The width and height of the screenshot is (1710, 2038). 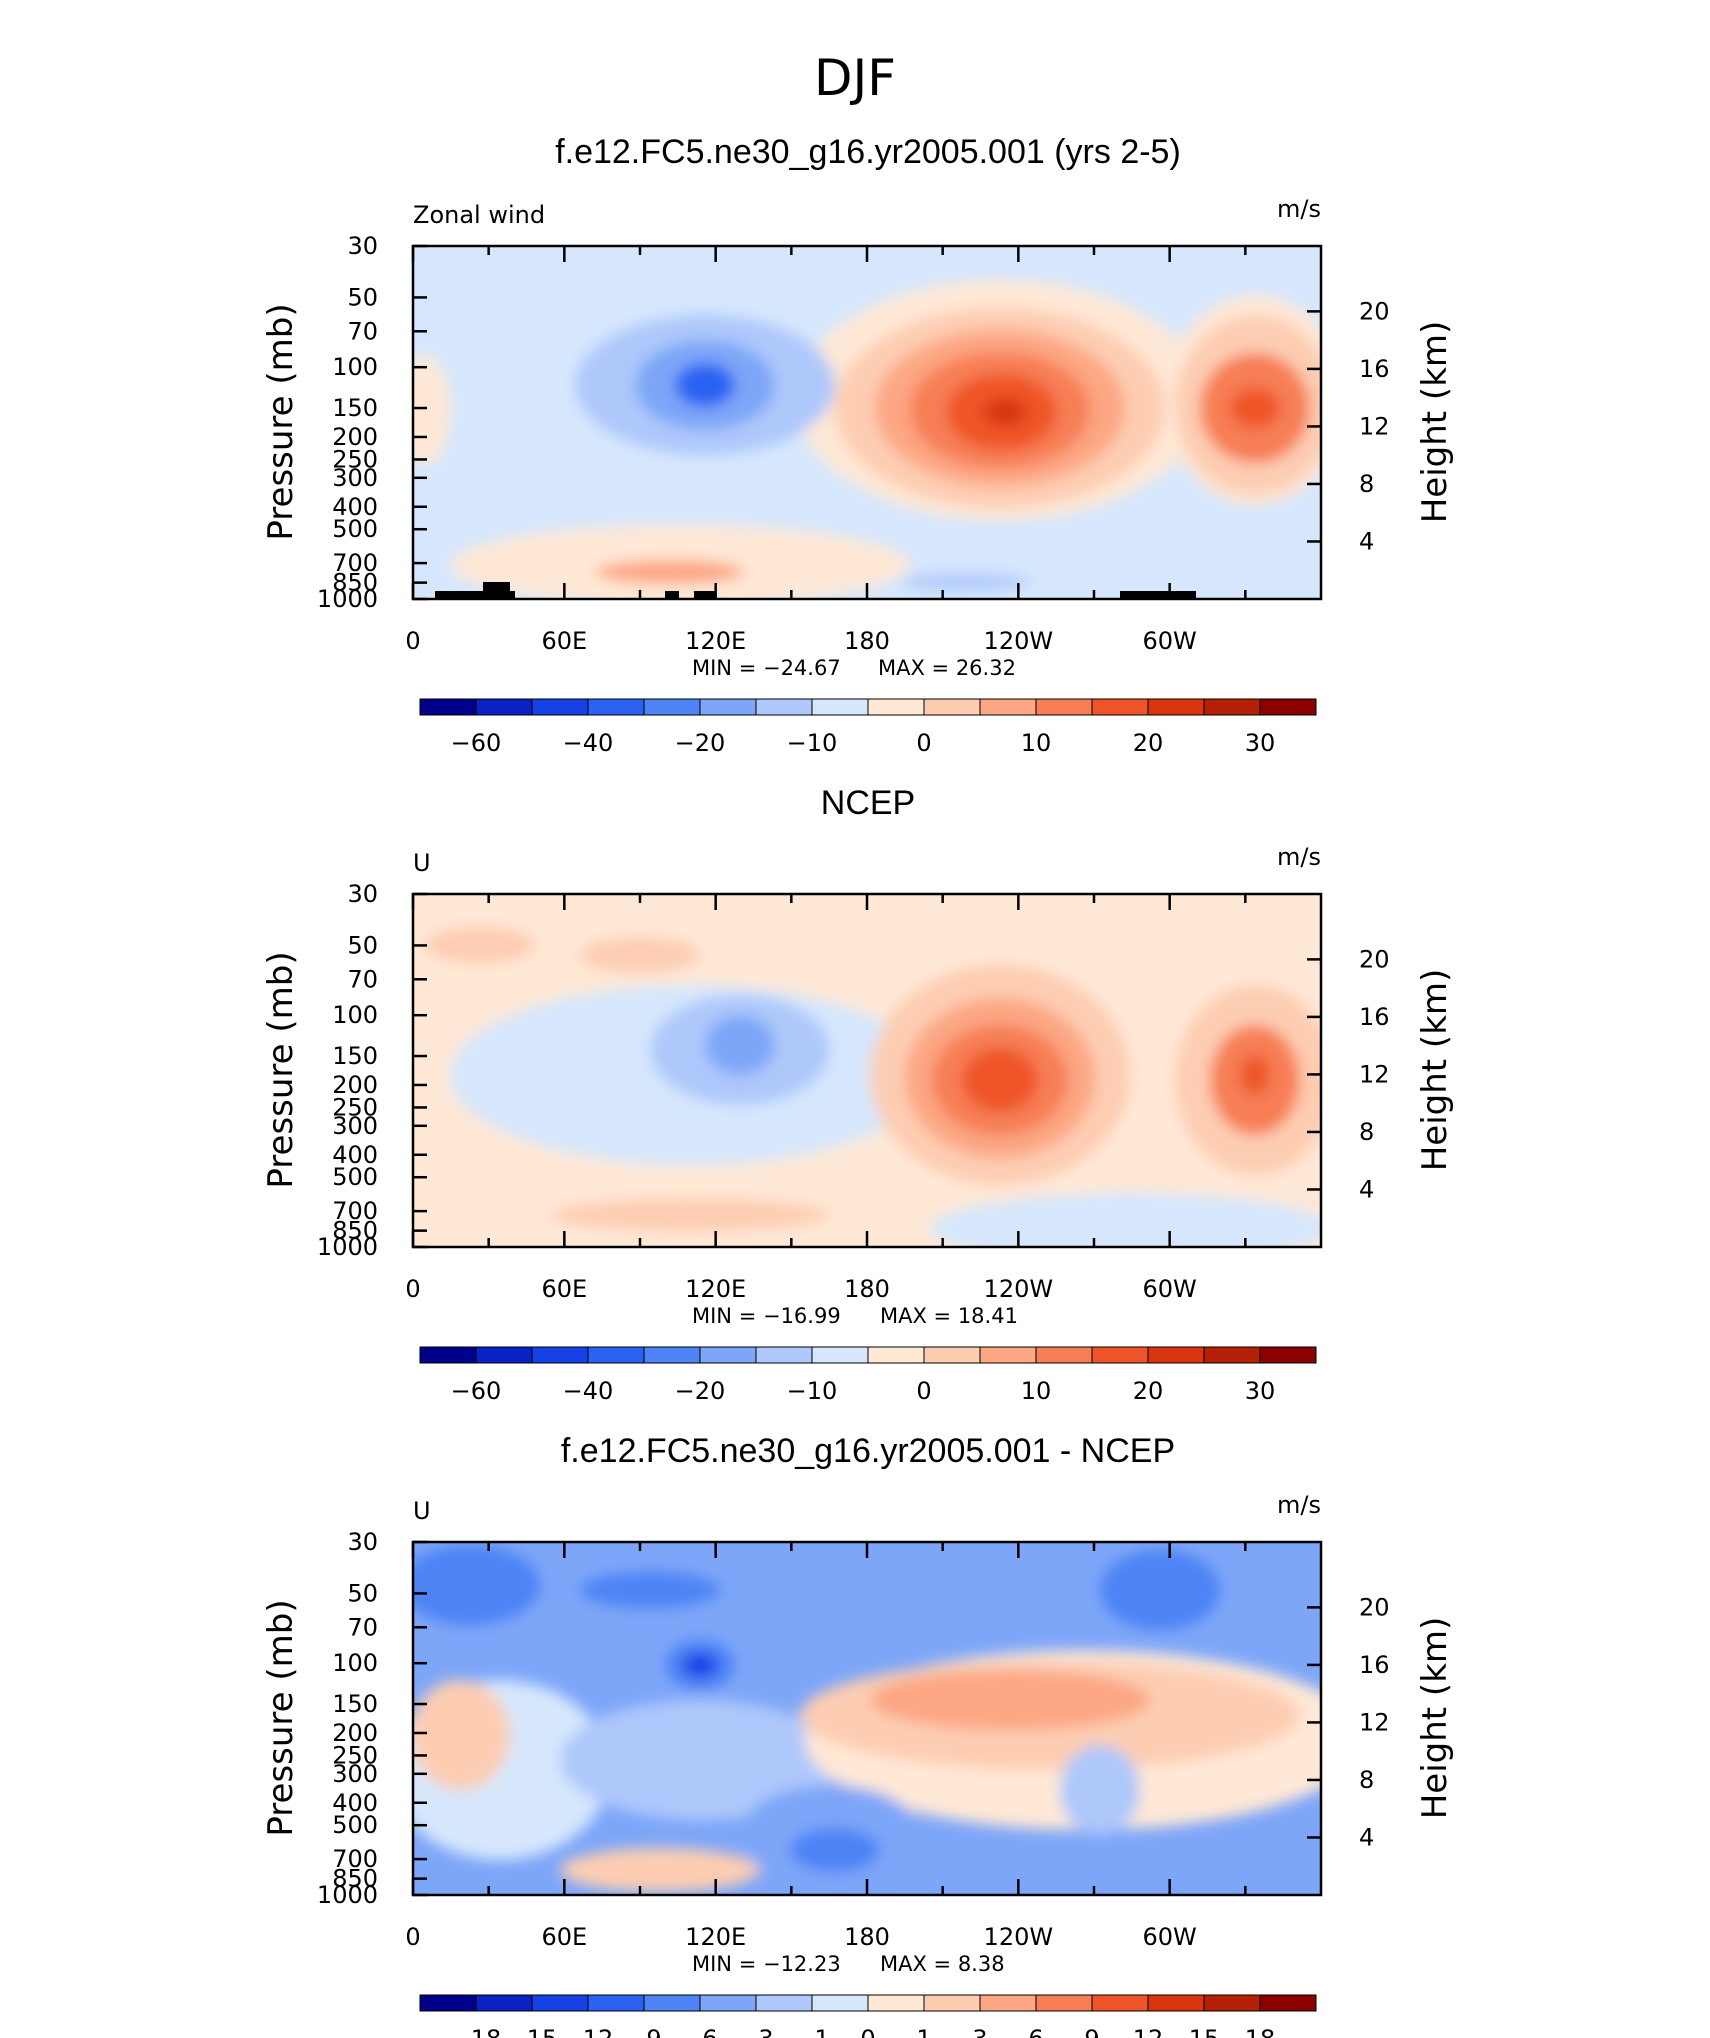 I want to click on colorbar-label: −15, so click(x=532, y=2031).